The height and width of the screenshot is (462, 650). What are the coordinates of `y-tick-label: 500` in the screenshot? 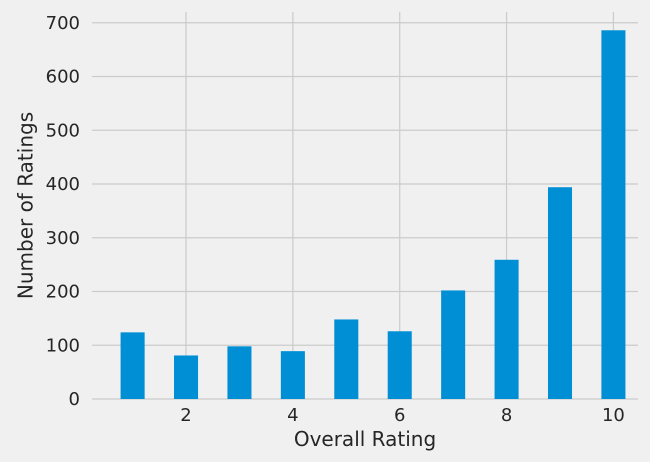 It's located at (63, 130).